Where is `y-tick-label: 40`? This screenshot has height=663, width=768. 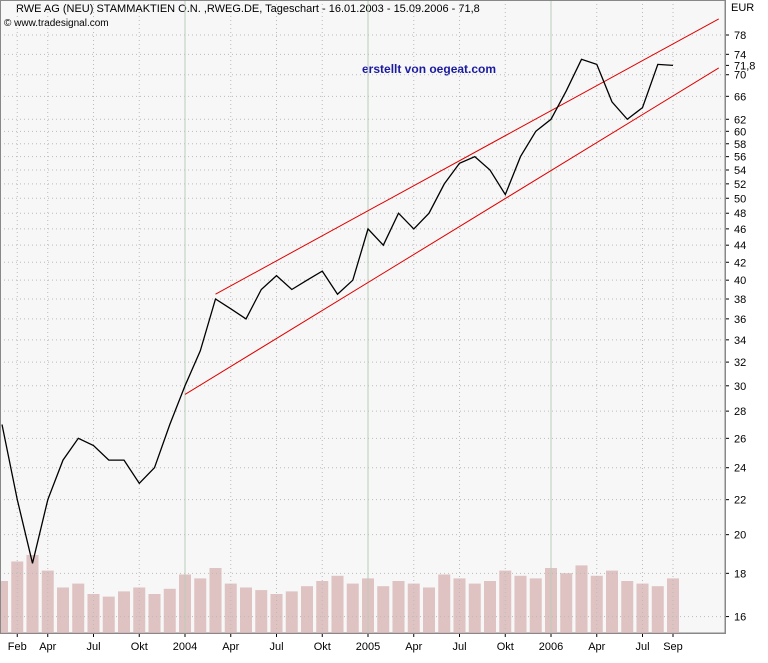 y-tick-label: 40 is located at coordinates (740, 281).